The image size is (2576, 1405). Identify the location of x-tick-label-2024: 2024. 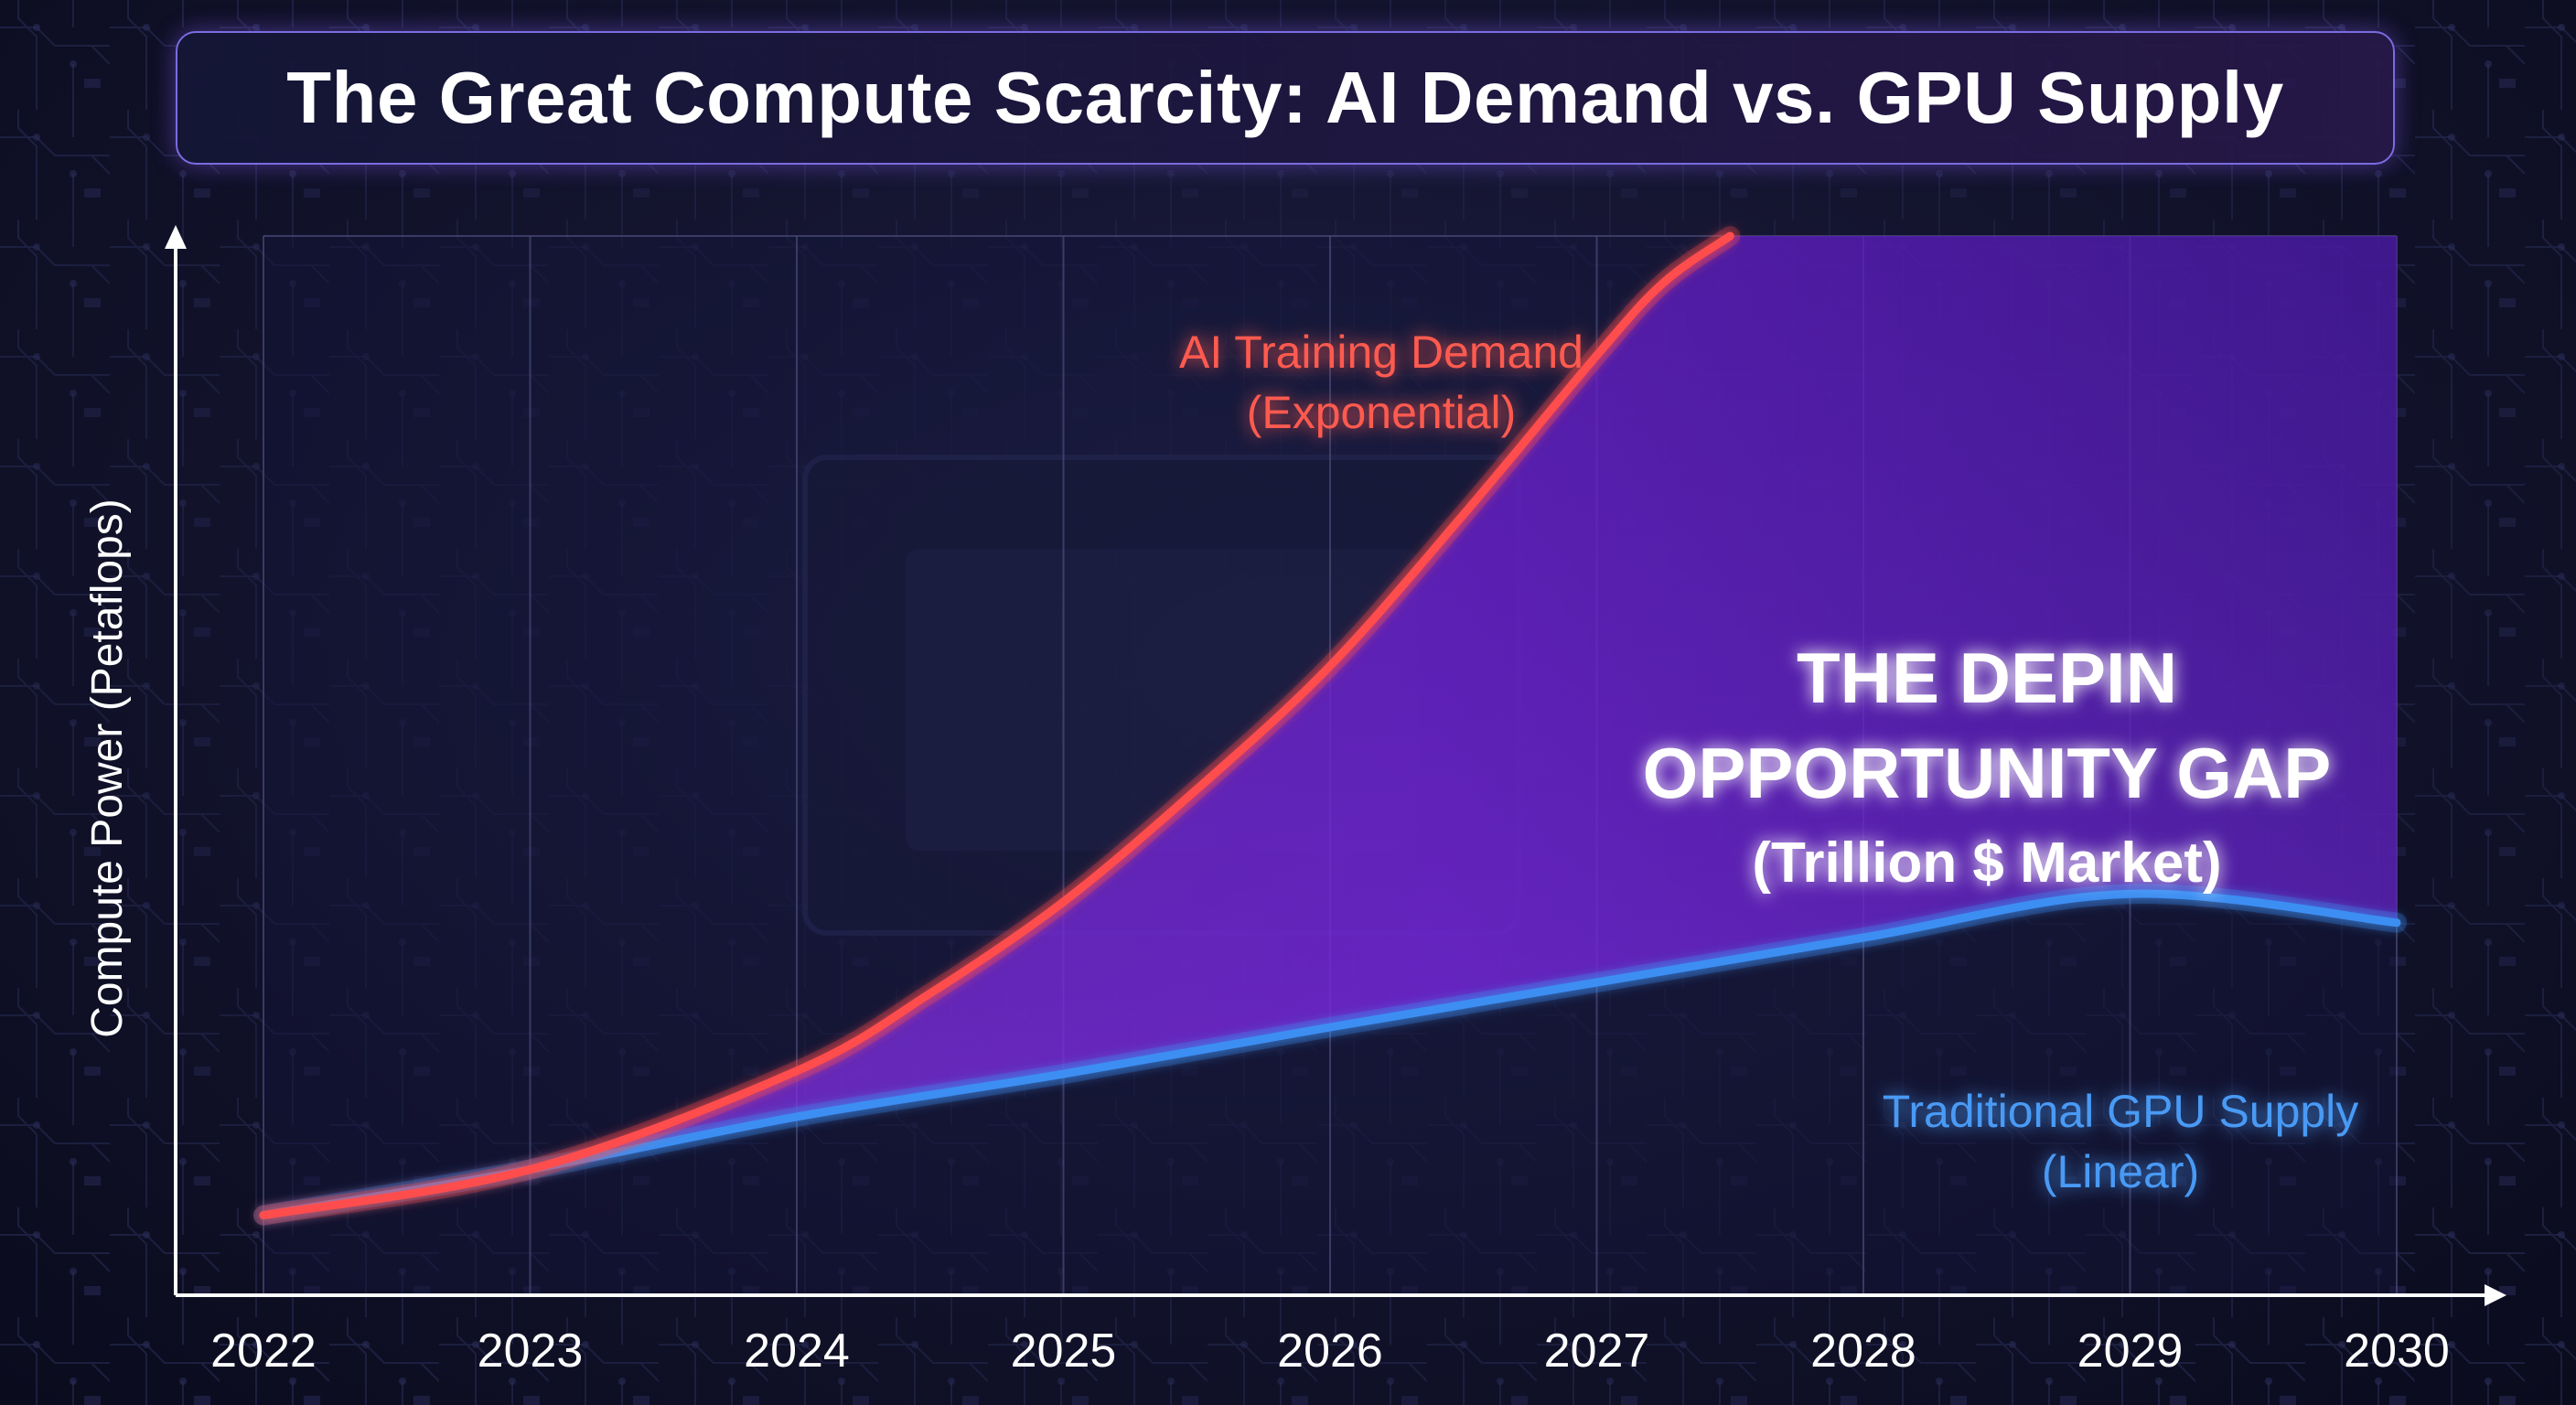
(797, 1352).